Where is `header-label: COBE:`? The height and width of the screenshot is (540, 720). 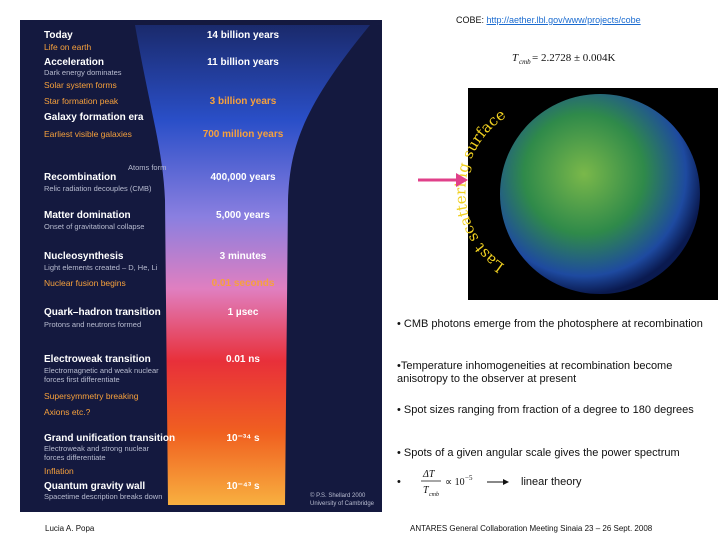 header-label: COBE: is located at coordinates (470, 20).